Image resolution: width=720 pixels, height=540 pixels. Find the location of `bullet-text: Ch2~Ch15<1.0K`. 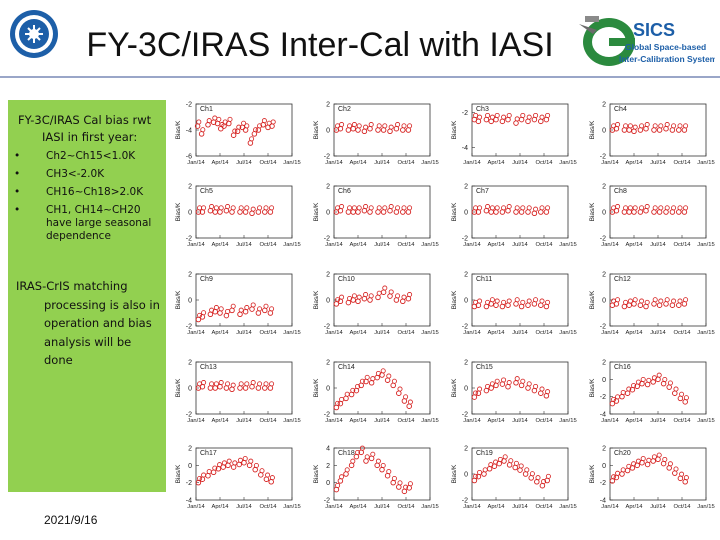

bullet-text: Ch2~Ch15<1.0K is located at coordinates (91, 156).